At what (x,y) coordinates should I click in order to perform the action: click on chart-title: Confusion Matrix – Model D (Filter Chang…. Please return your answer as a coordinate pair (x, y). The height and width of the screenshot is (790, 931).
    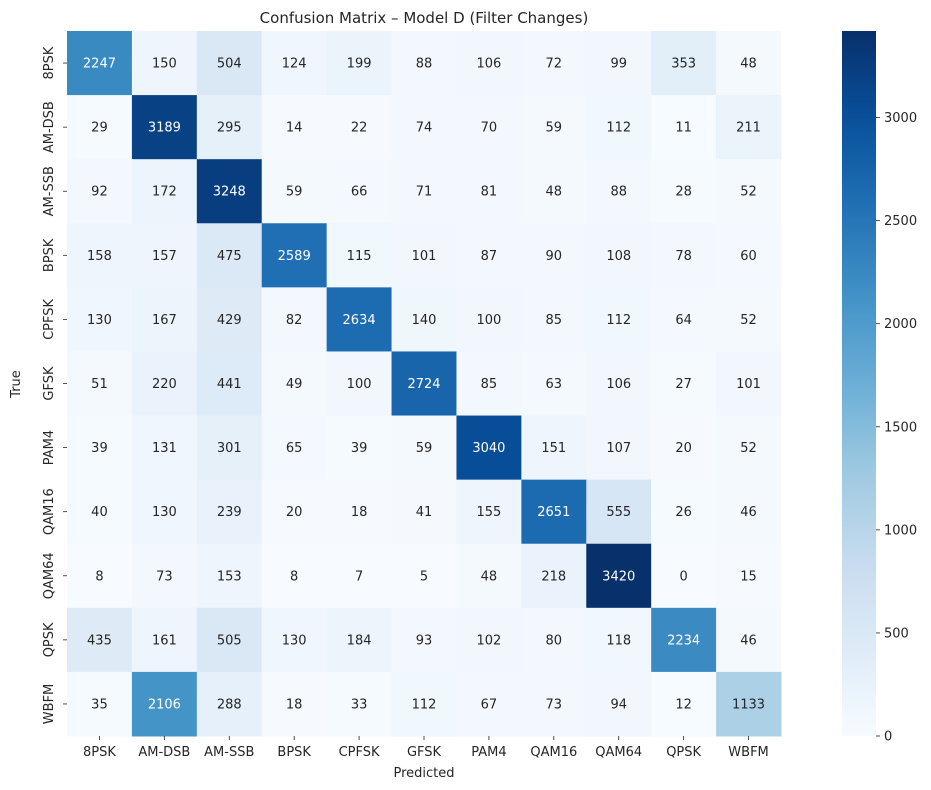
    Looking at the image, I should click on (424, 18).